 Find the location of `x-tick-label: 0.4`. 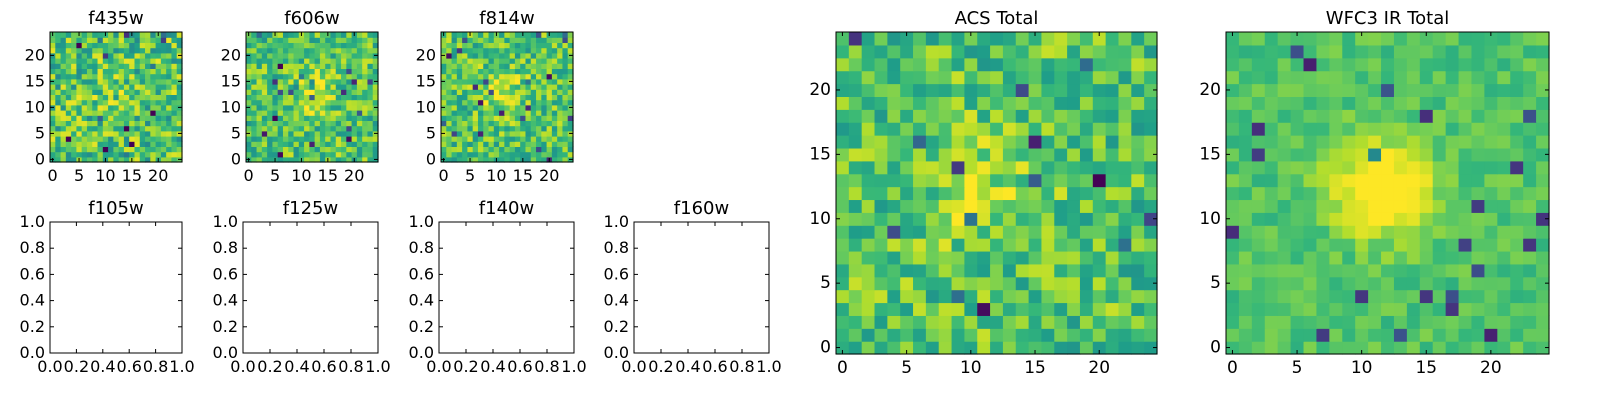

x-tick-label: 0.4 is located at coordinates (102, 366).